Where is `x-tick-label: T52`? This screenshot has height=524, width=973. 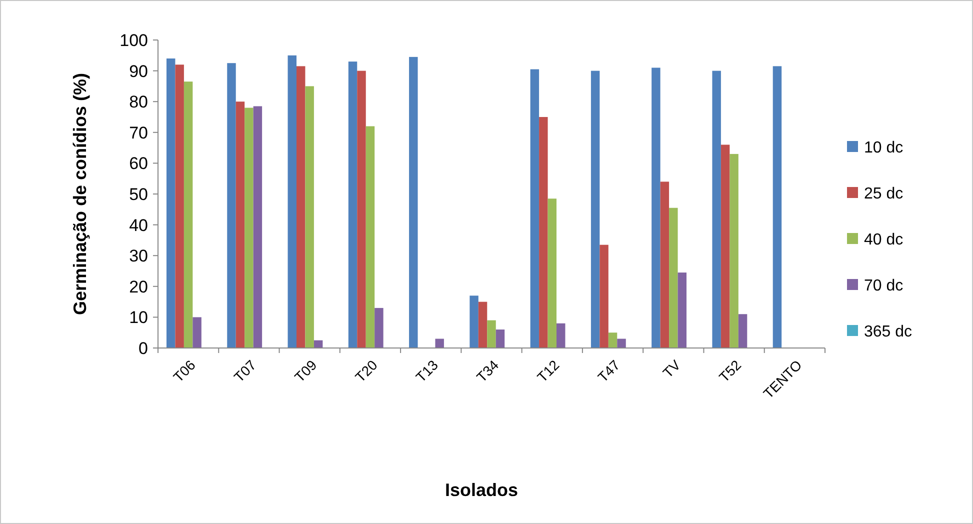
x-tick-label: T52 is located at coordinates (730, 371).